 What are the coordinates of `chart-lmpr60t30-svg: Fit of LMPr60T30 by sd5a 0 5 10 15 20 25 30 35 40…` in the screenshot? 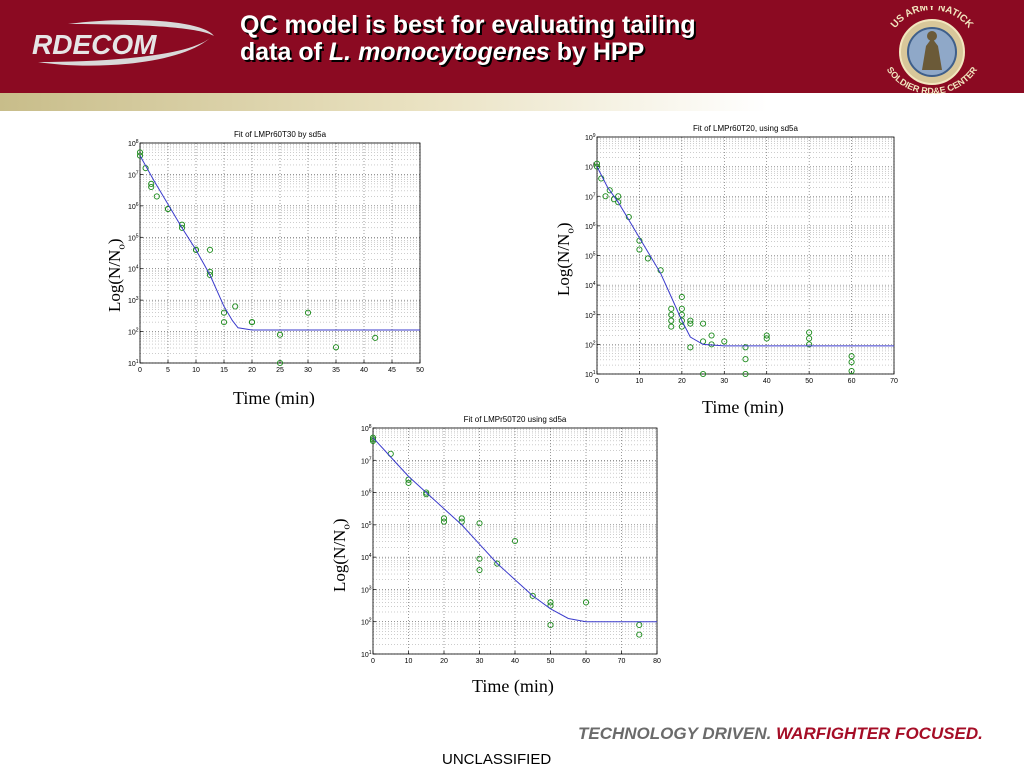 It's located at (270, 252).